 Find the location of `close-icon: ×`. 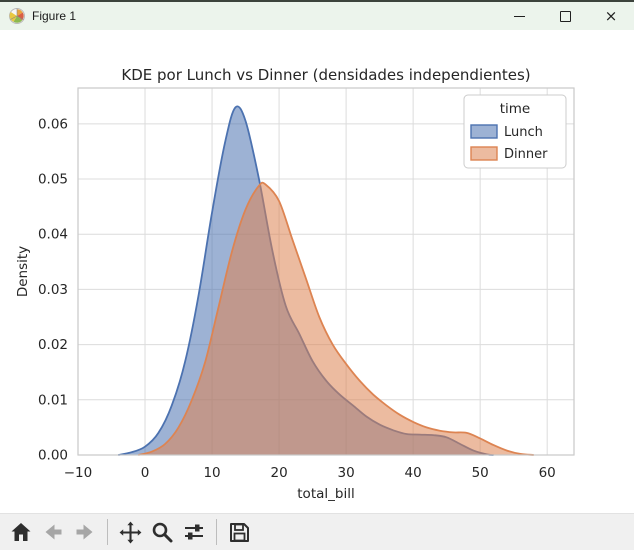

close-icon: × is located at coordinates (611, 15).